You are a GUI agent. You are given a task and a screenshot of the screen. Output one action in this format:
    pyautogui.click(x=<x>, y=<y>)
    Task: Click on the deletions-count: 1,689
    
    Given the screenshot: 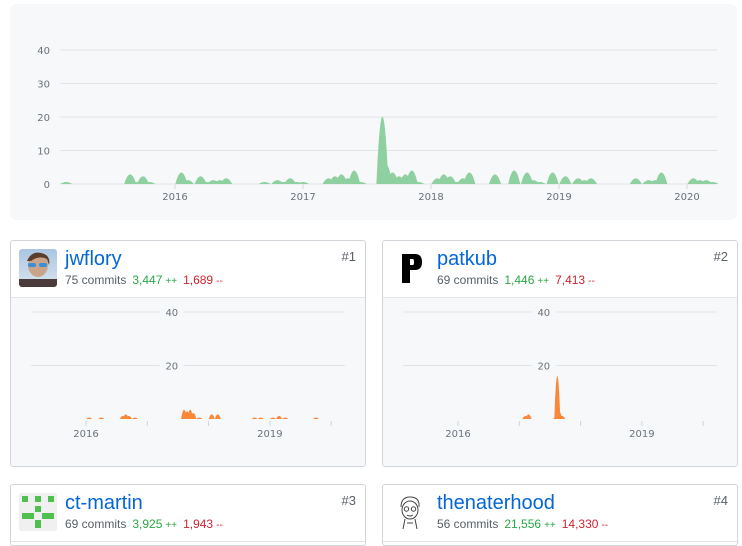 What is the action you would take?
    pyautogui.click(x=198, y=280)
    